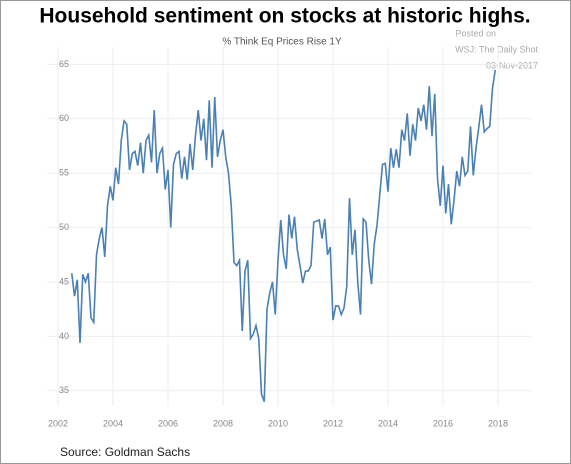 Image resolution: width=571 pixels, height=464 pixels. Describe the element at coordinates (64, 64) in the screenshot. I see `y-tick-label: 65` at that location.